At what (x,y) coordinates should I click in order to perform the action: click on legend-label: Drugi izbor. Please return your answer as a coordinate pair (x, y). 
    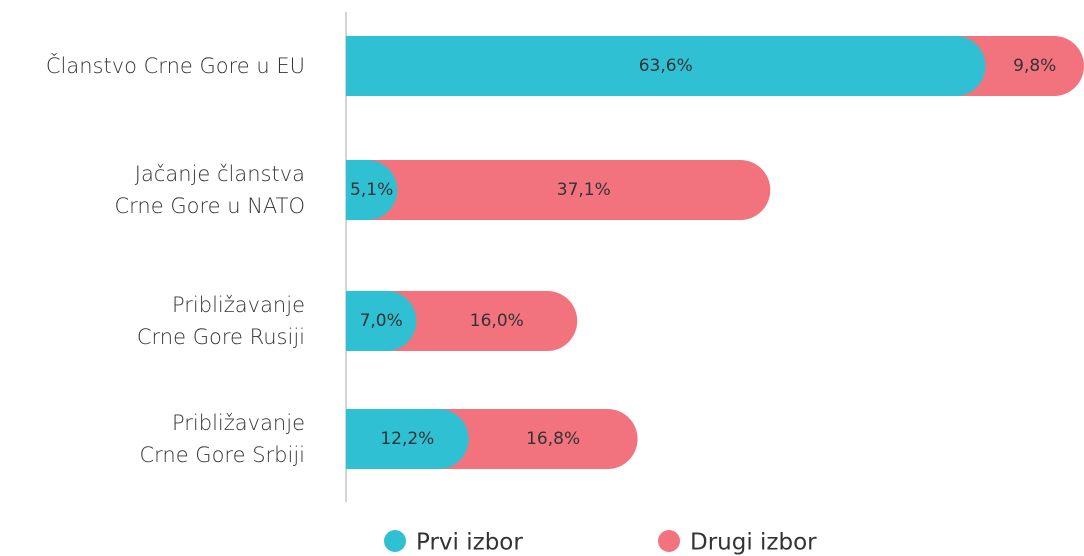
    Looking at the image, I should click on (753, 543).